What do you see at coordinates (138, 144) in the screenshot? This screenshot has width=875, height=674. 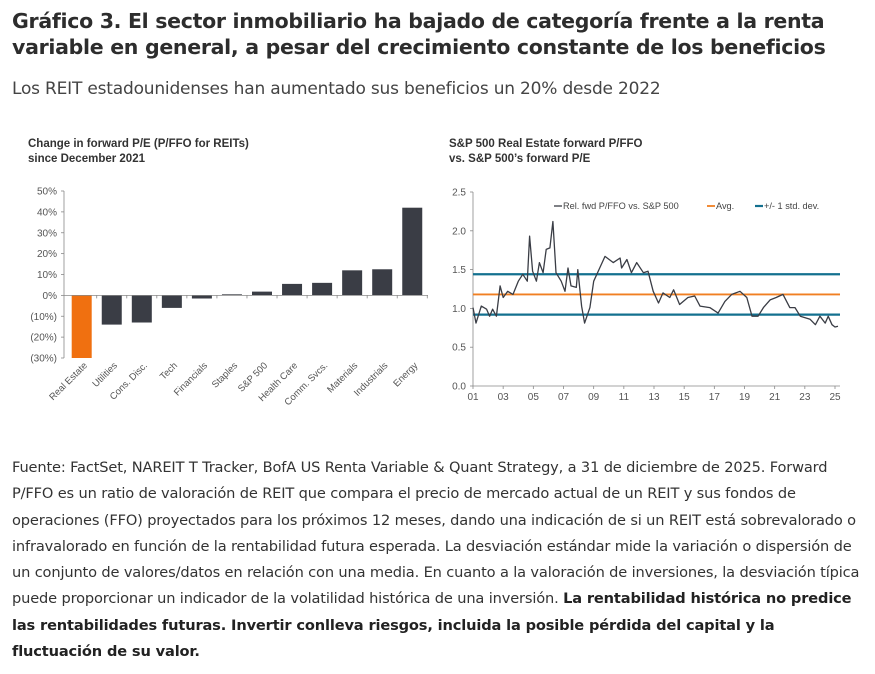 I see `bar-chart-title-line: Change in forward P/E (P/FFO for REITs)` at bounding box center [138, 144].